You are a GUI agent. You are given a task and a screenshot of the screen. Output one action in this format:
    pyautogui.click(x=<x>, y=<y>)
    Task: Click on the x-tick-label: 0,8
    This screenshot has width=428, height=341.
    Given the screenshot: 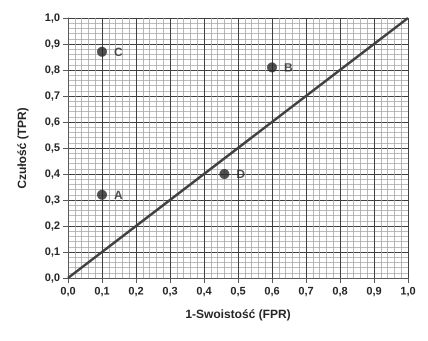 What is the action you would take?
    pyautogui.click(x=340, y=292)
    